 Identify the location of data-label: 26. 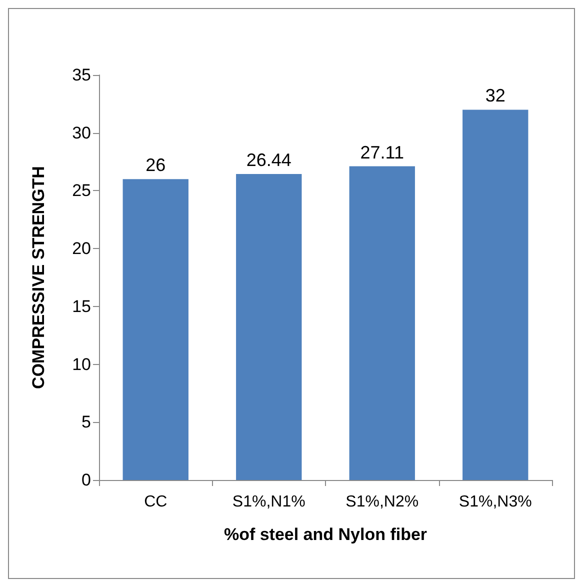
(156, 165).